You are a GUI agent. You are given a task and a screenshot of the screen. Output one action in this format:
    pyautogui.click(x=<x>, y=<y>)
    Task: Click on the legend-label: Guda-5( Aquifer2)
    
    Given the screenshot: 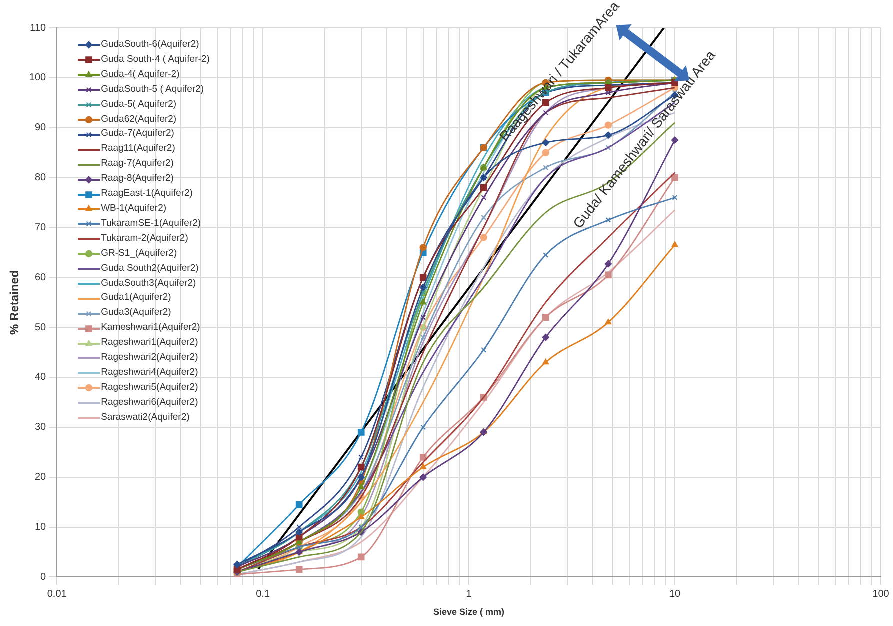 What is the action you would take?
    pyautogui.click(x=139, y=105)
    